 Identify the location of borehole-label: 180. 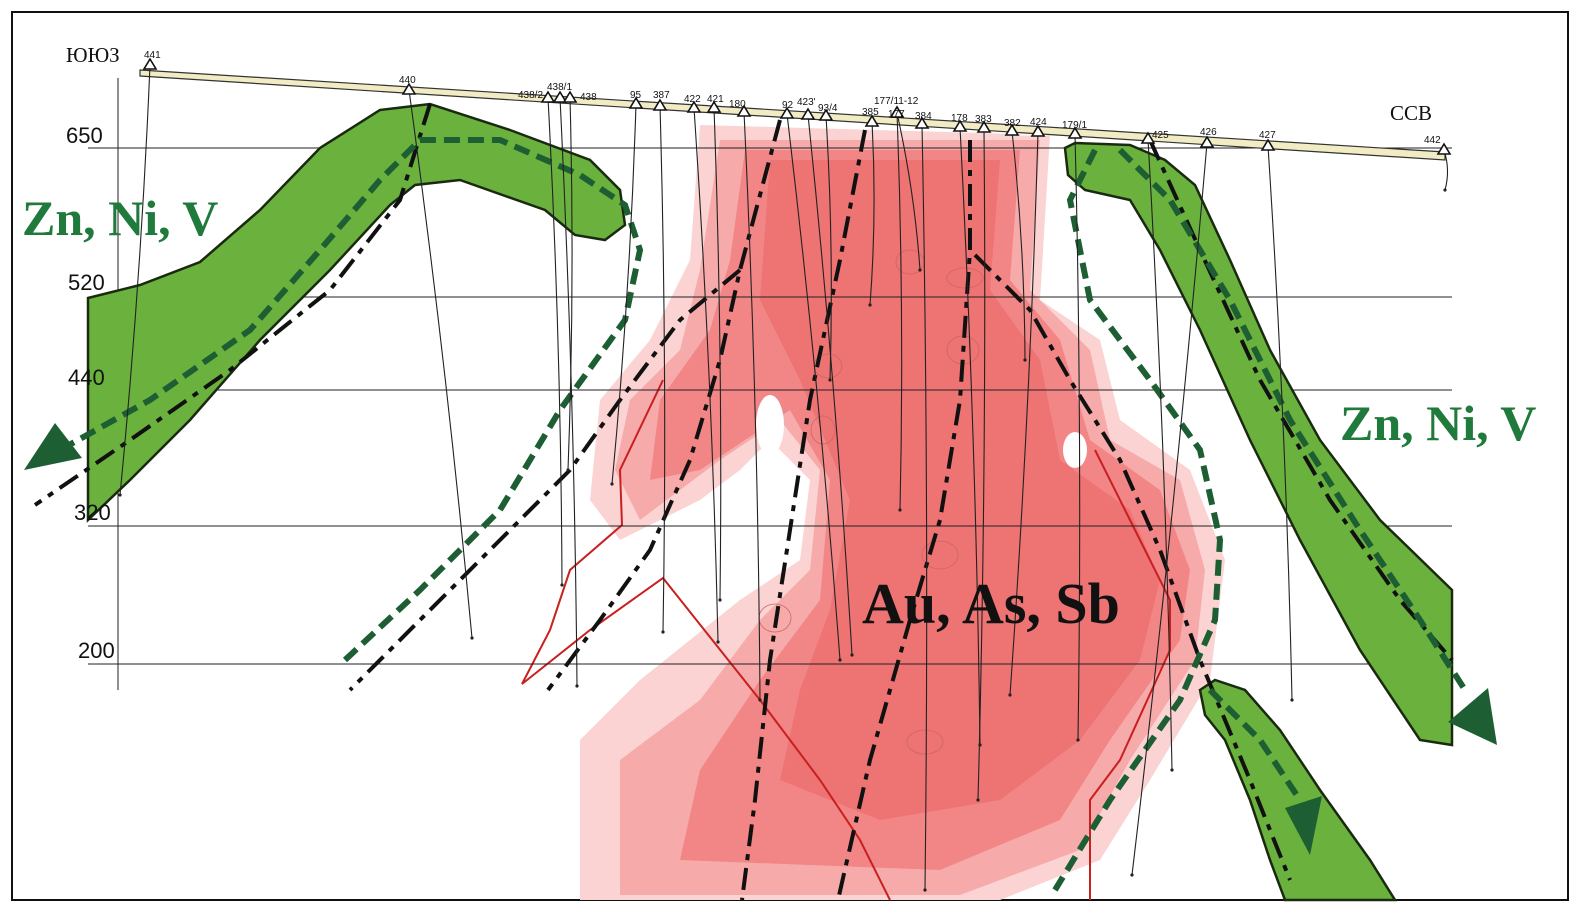
(737, 104).